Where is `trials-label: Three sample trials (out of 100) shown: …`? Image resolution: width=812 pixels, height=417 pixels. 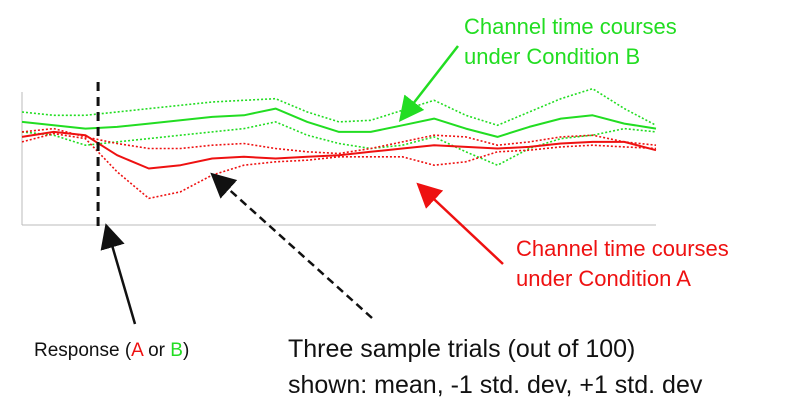
trials-label: Three sample trials (out of 100) shown: … is located at coordinates (495, 367).